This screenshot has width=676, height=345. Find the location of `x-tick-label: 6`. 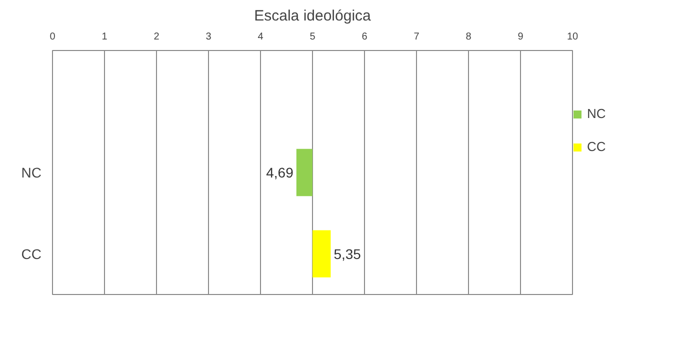

x-tick-label: 6 is located at coordinates (365, 37).